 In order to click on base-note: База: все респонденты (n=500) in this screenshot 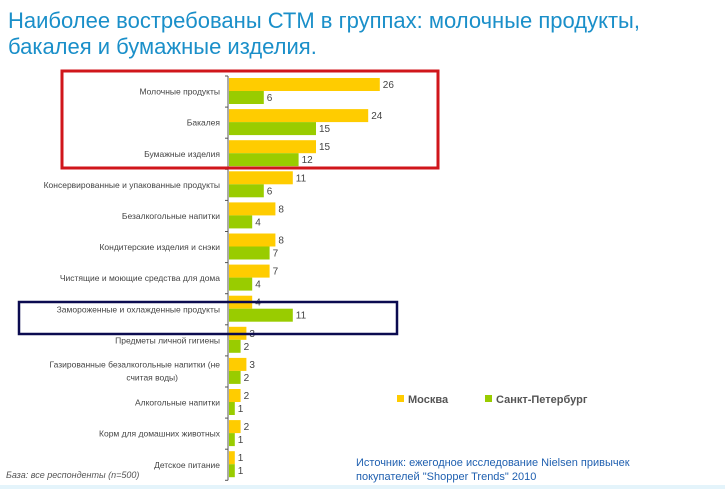, I will do `click(73, 475)`.